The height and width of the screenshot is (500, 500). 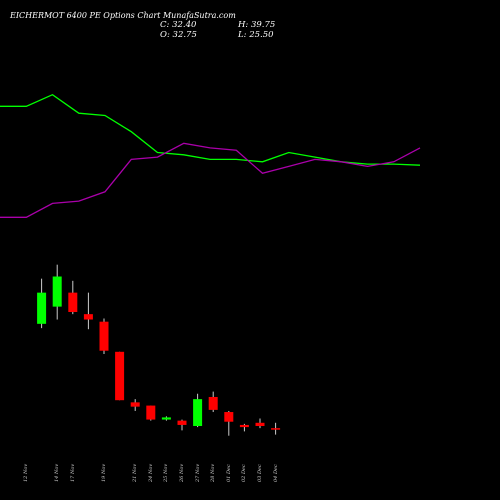 I want to click on x-tick-label: 03 Dec, so click(x=260, y=473).